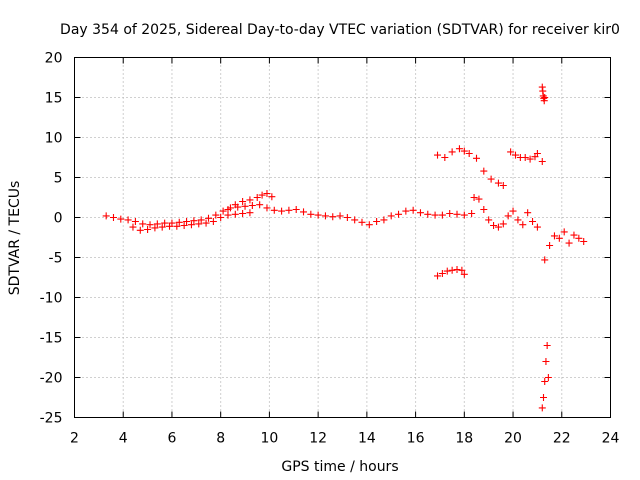  I want to click on y-tick-labels: 20 15 10 5 0 -5 -10 -15 -20 -25, so click(51, 239).